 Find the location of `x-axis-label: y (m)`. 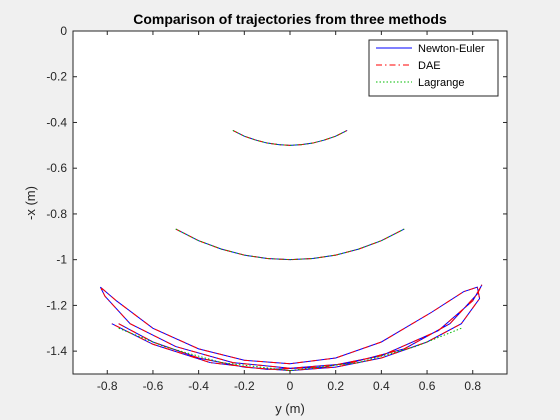

x-axis-label: y (m) is located at coordinates (290, 408).